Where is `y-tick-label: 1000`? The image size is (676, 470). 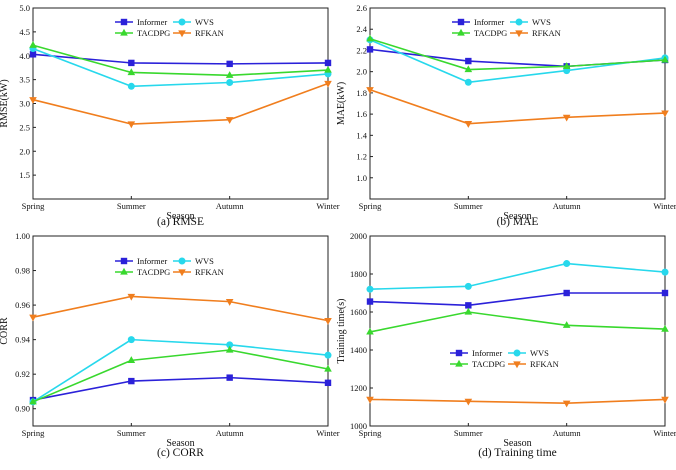 y-tick-label: 1000 is located at coordinates (358, 426).